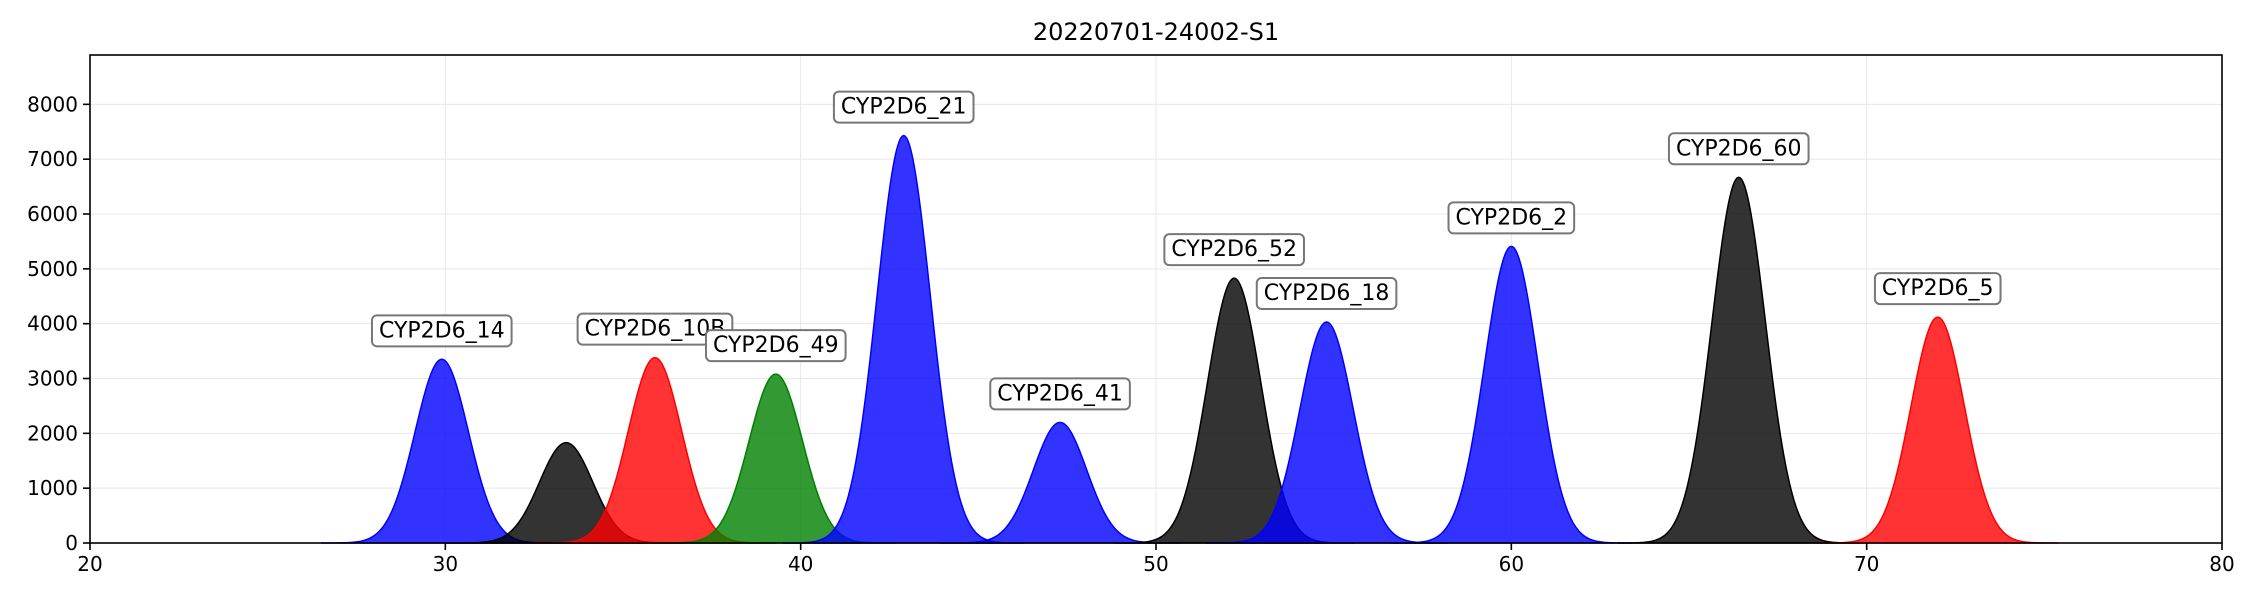 The height and width of the screenshot is (600, 2250). I want to click on x-tick-label: 60, so click(1511, 564).